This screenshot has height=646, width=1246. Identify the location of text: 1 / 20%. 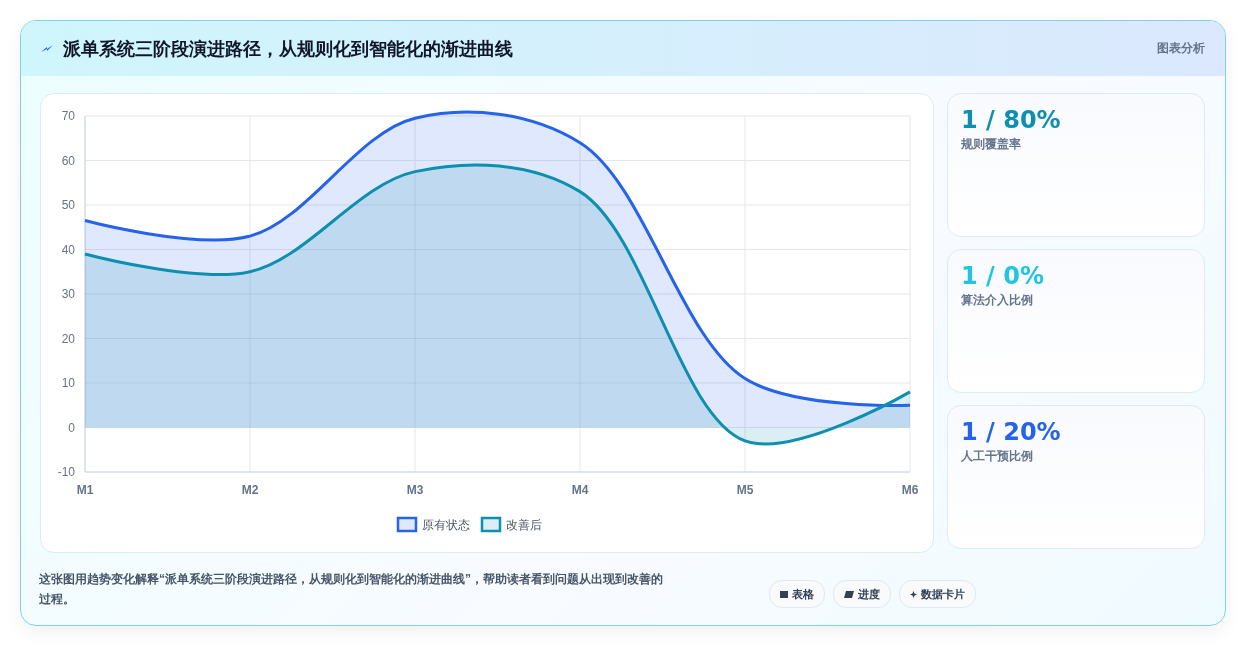
(1011, 432).